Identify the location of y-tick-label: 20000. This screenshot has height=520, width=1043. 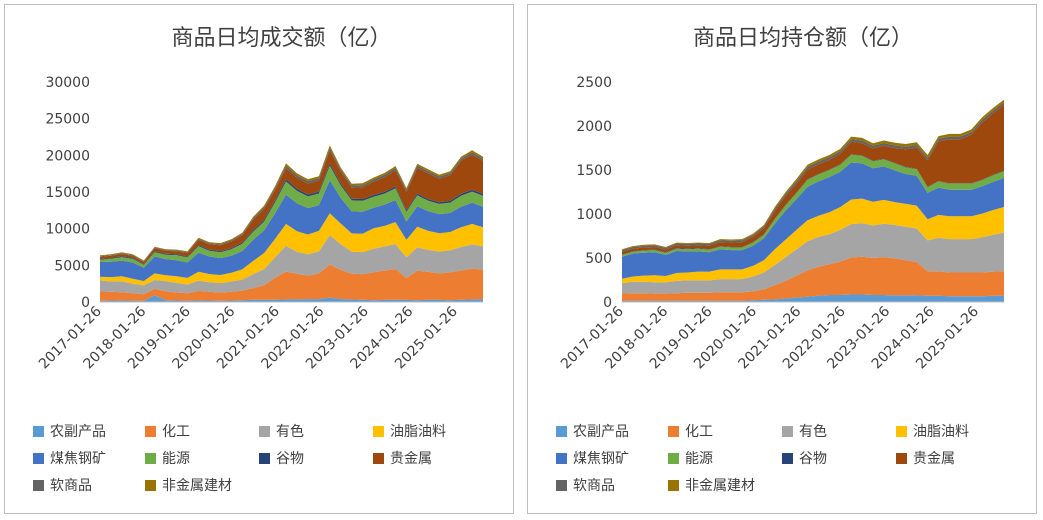
(67, 156).